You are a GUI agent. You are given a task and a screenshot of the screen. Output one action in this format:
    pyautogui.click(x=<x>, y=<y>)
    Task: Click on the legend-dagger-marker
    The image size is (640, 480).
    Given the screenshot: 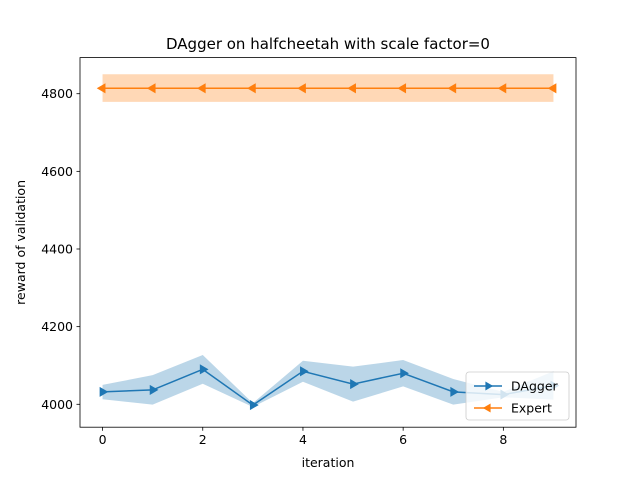 What is the action you would take?
    pyautogui.click(x=489, y=386)
    